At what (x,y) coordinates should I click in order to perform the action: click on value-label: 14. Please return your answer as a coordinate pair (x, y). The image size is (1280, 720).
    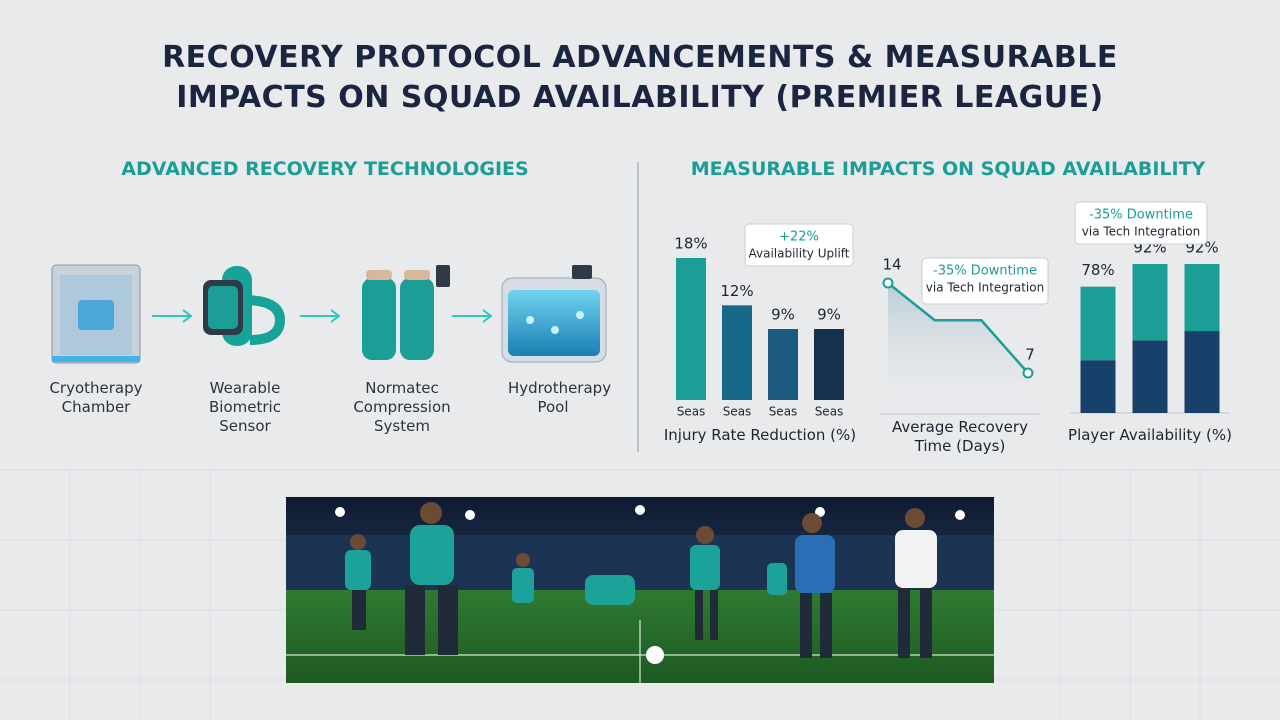
    Looking at the image, I should click on (891, 265).